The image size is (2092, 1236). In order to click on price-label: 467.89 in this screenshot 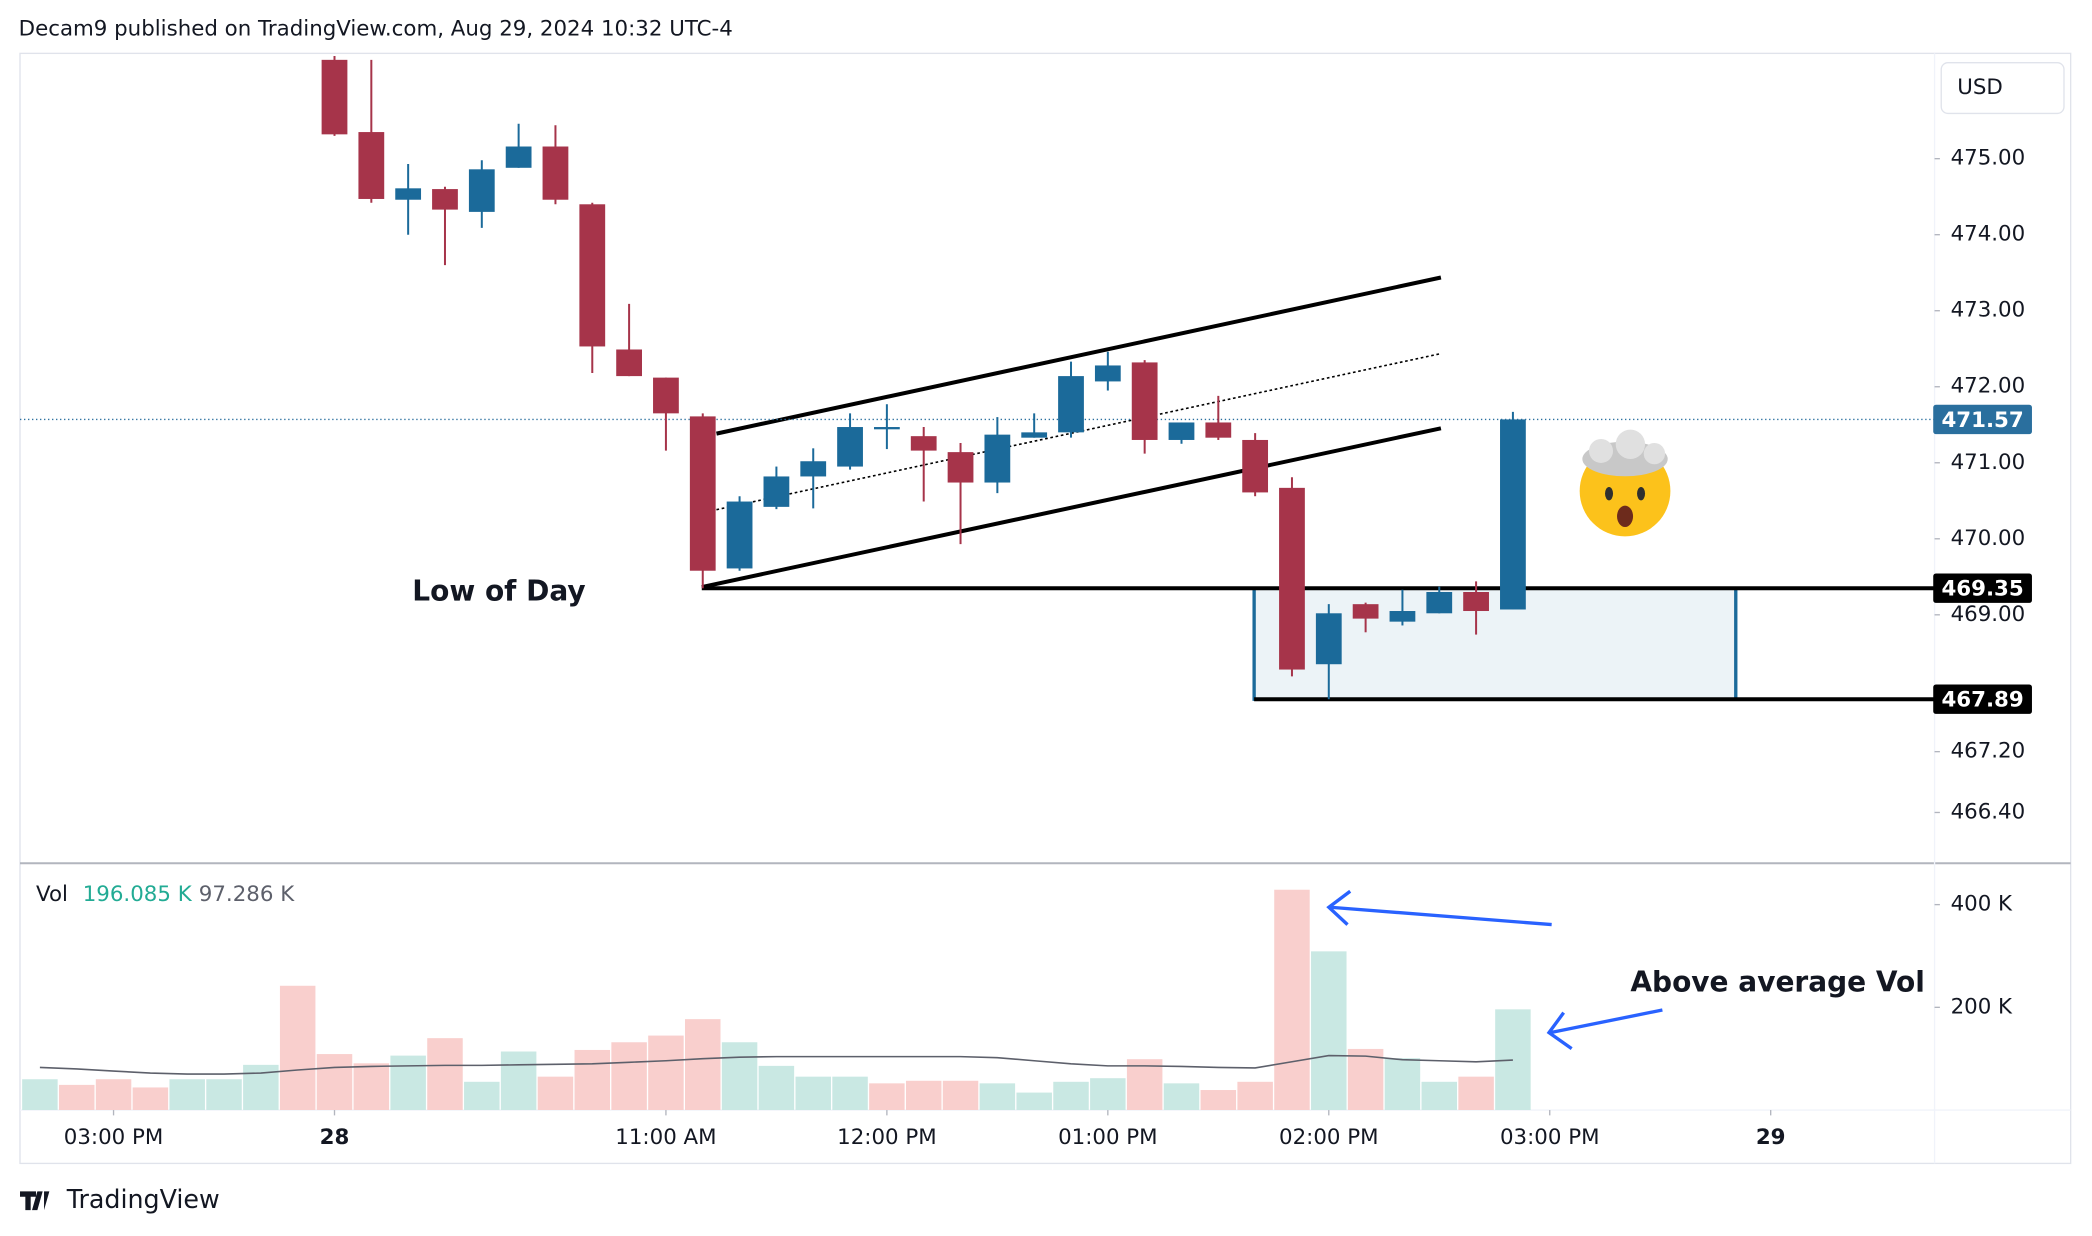, I will do `click(1982, 700)`.